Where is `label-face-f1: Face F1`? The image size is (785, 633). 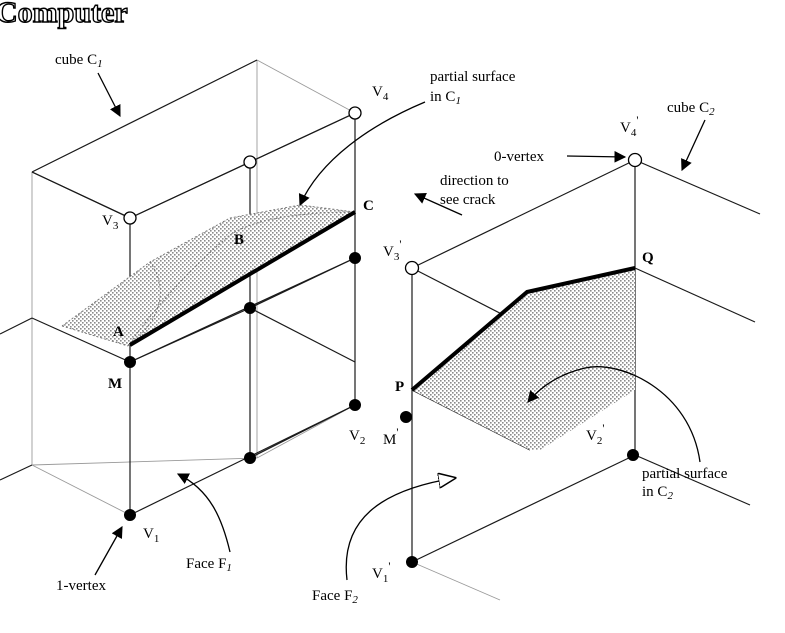 label-face-f1: Face F1 is located at coordinates (209, 565).